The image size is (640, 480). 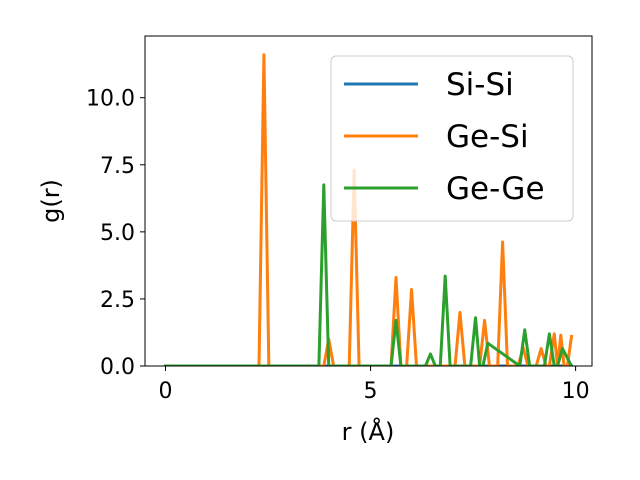 What do you see at coordinates (371, 391) in the screenshot?
I see `x-tick-label: 5` at bounding box center [371, 391].